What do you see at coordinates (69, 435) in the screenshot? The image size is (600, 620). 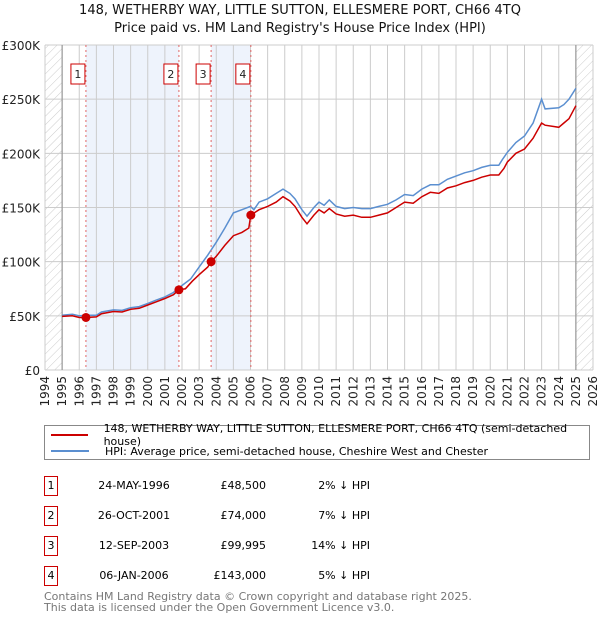 I see `legend-swatch-red` at bounding box center [69, 435].